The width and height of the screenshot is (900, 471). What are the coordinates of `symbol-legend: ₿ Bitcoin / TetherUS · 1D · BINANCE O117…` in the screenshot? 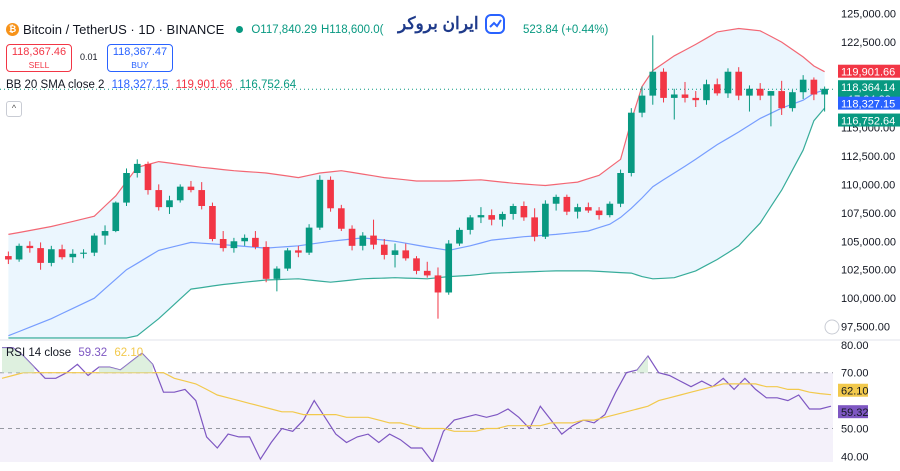 It's located at (194, 29).